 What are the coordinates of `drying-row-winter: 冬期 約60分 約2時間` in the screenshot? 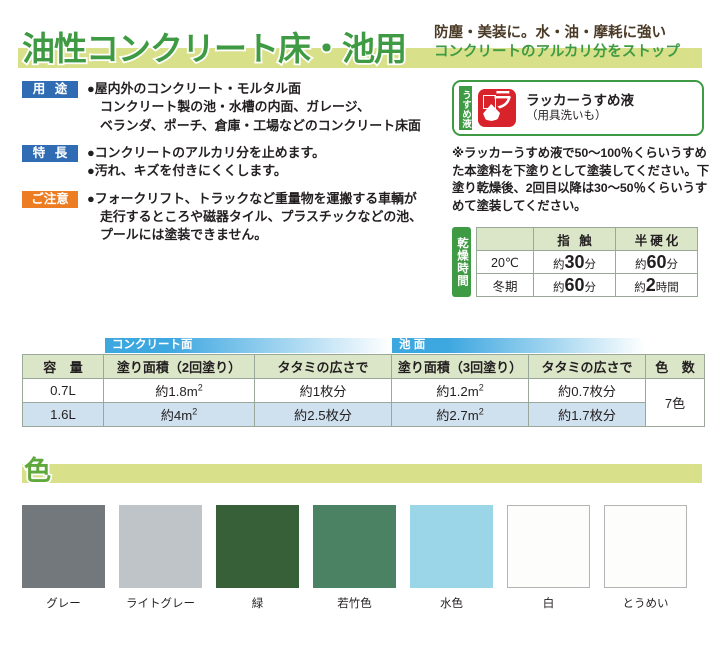 It's located at (587, 285).